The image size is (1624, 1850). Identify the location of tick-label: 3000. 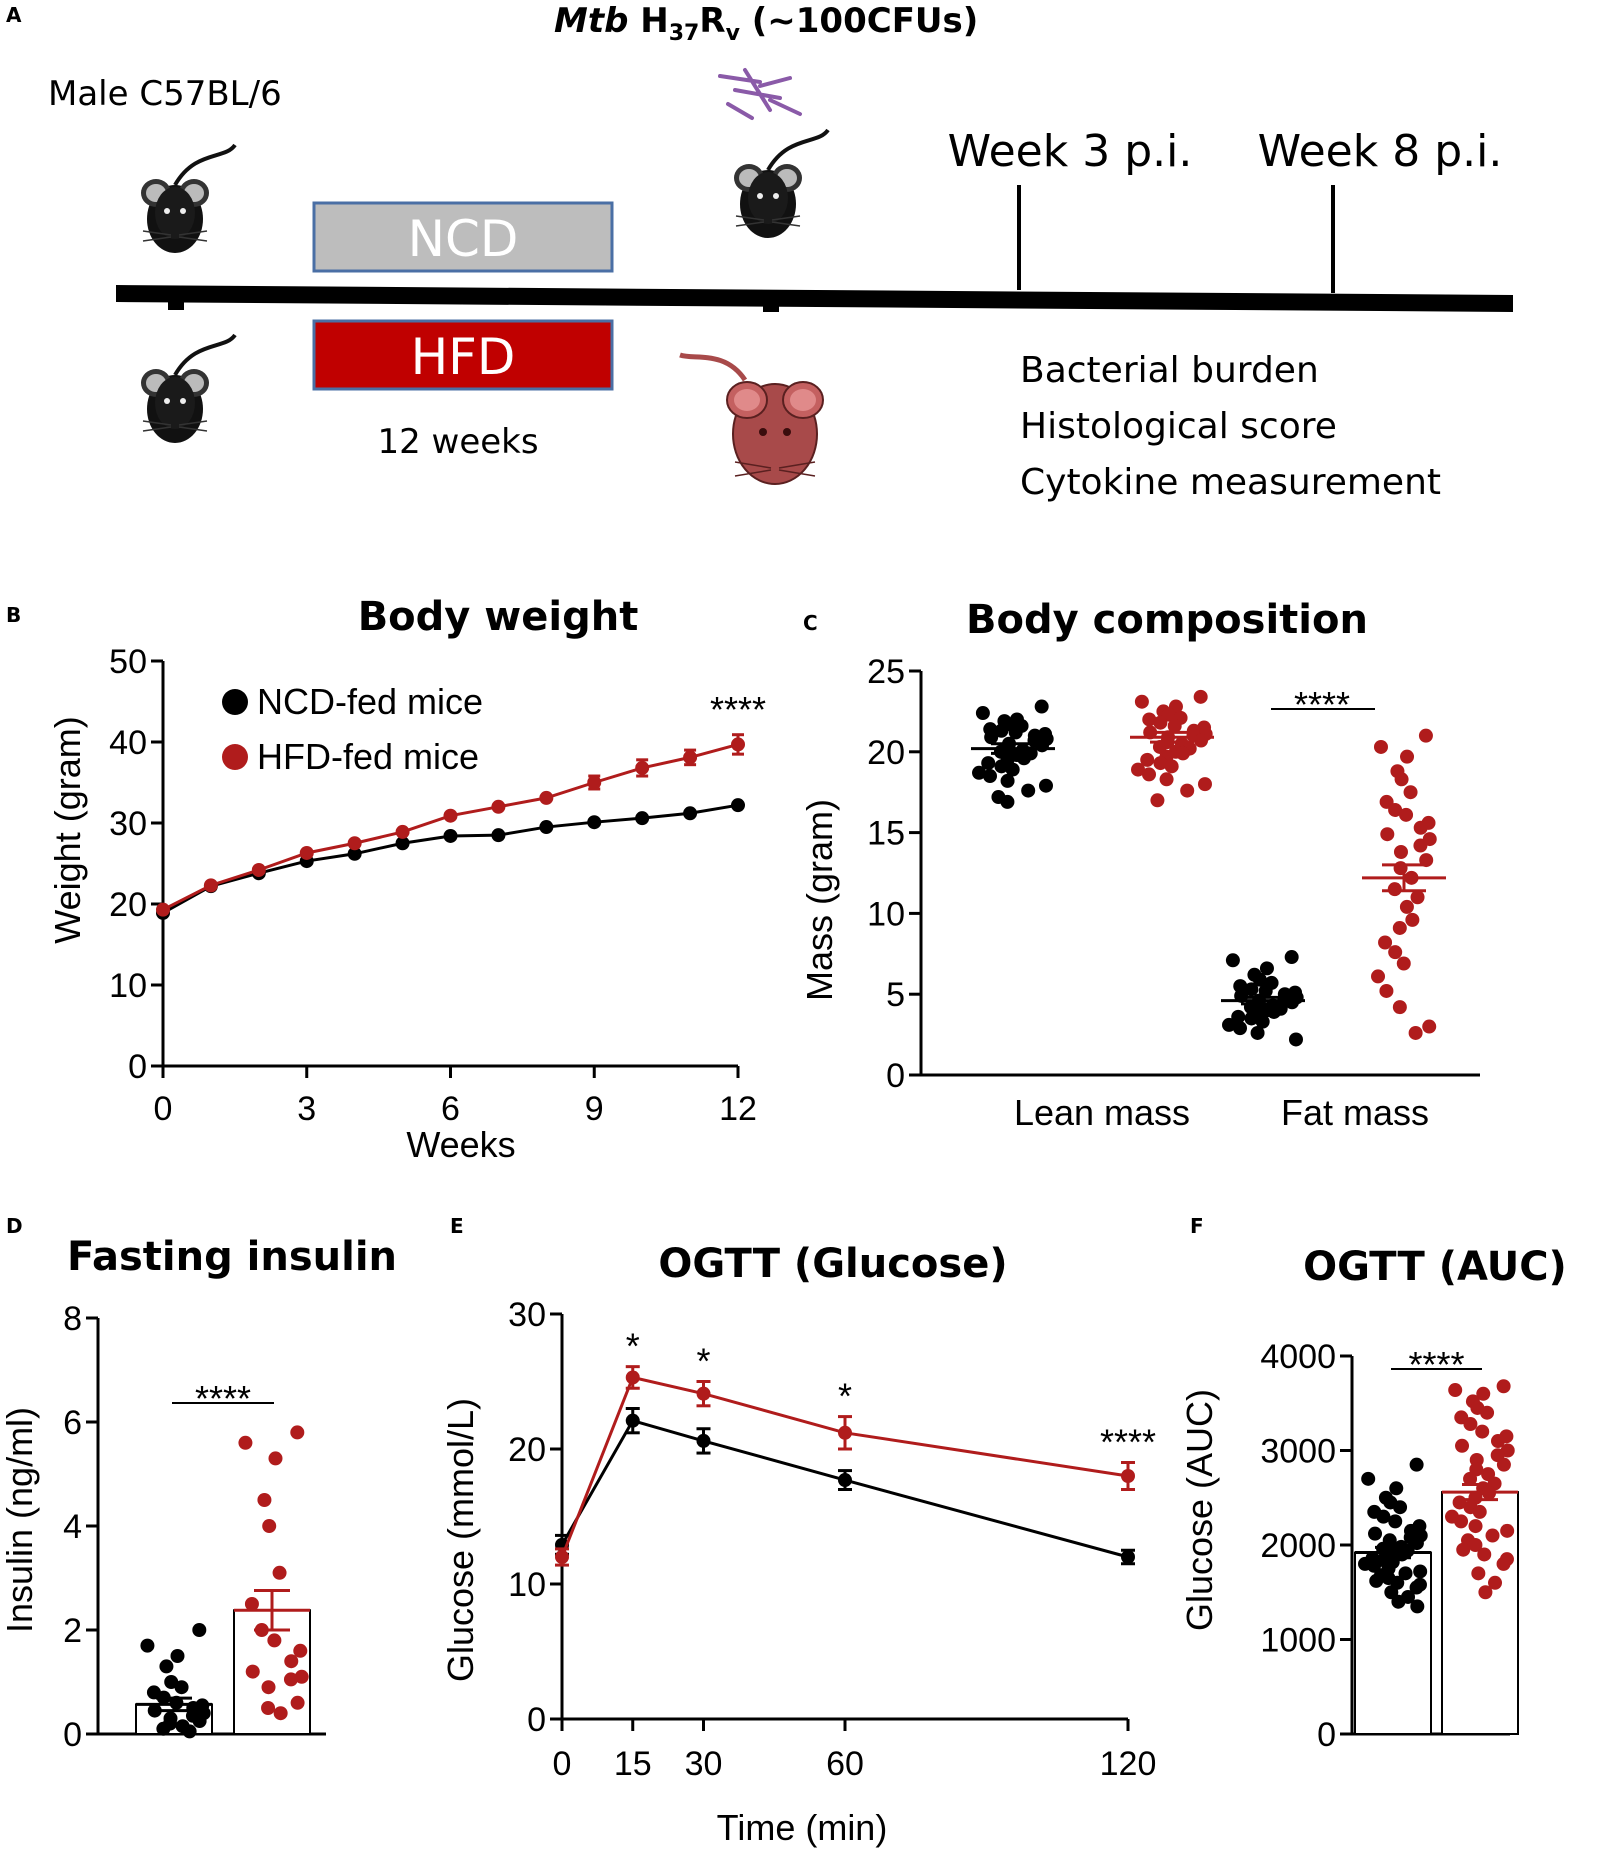
(1298, 1452).